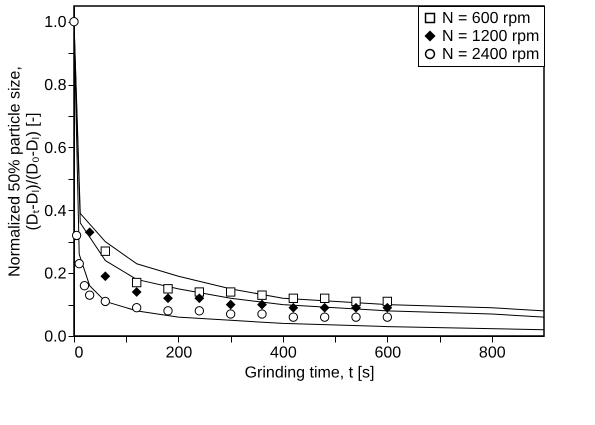 The image size is (595, 425). I want to click on x-tick-label: 0, so click(79, 353).